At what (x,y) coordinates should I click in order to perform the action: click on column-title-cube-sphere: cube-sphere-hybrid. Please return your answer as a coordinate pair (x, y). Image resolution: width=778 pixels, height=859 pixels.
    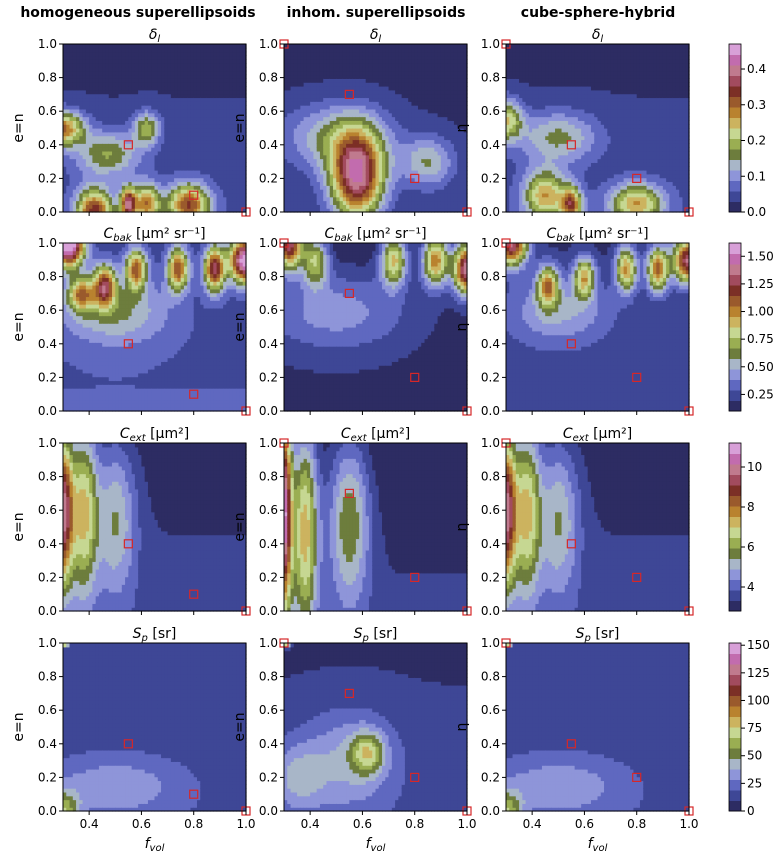
    Looking at the image, I should click on (598, 13).